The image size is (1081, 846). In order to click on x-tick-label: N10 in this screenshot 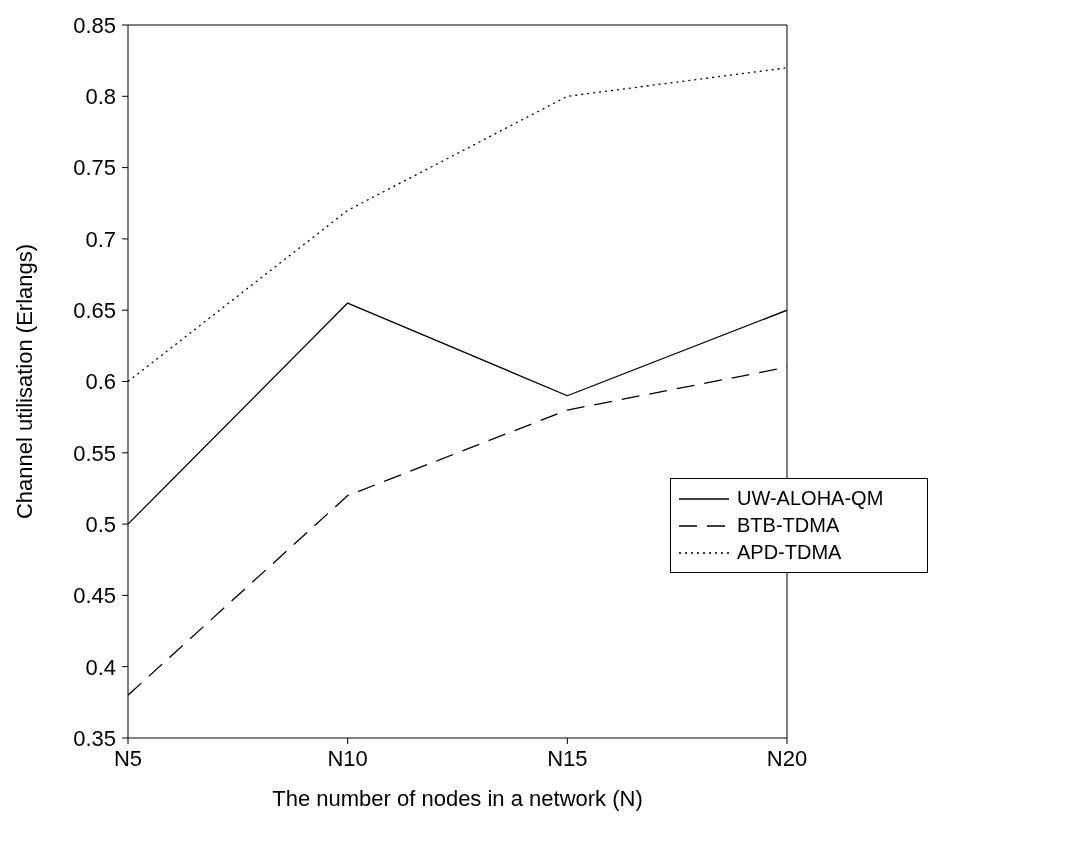, I will do `click(347, 758)`.